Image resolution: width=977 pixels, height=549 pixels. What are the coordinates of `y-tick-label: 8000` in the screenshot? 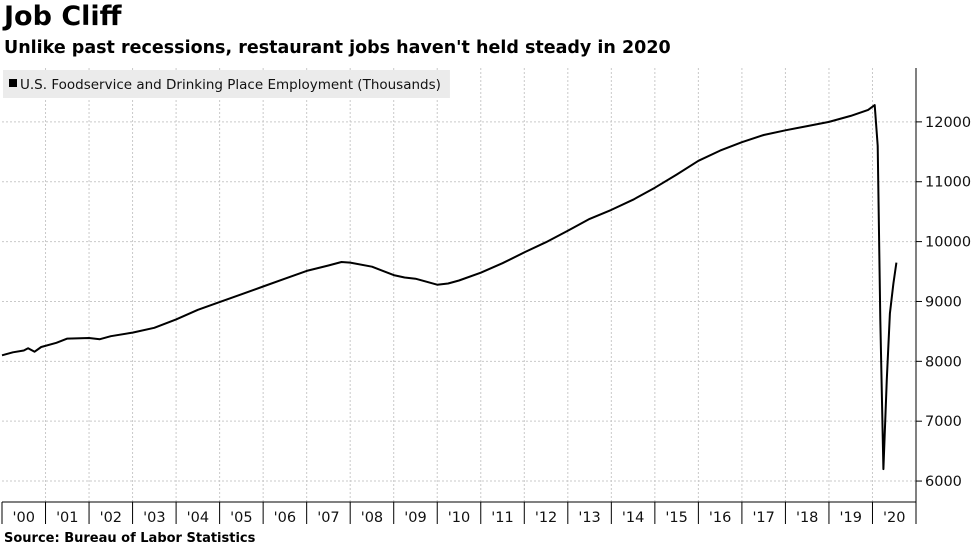 It's located at (943, 362).